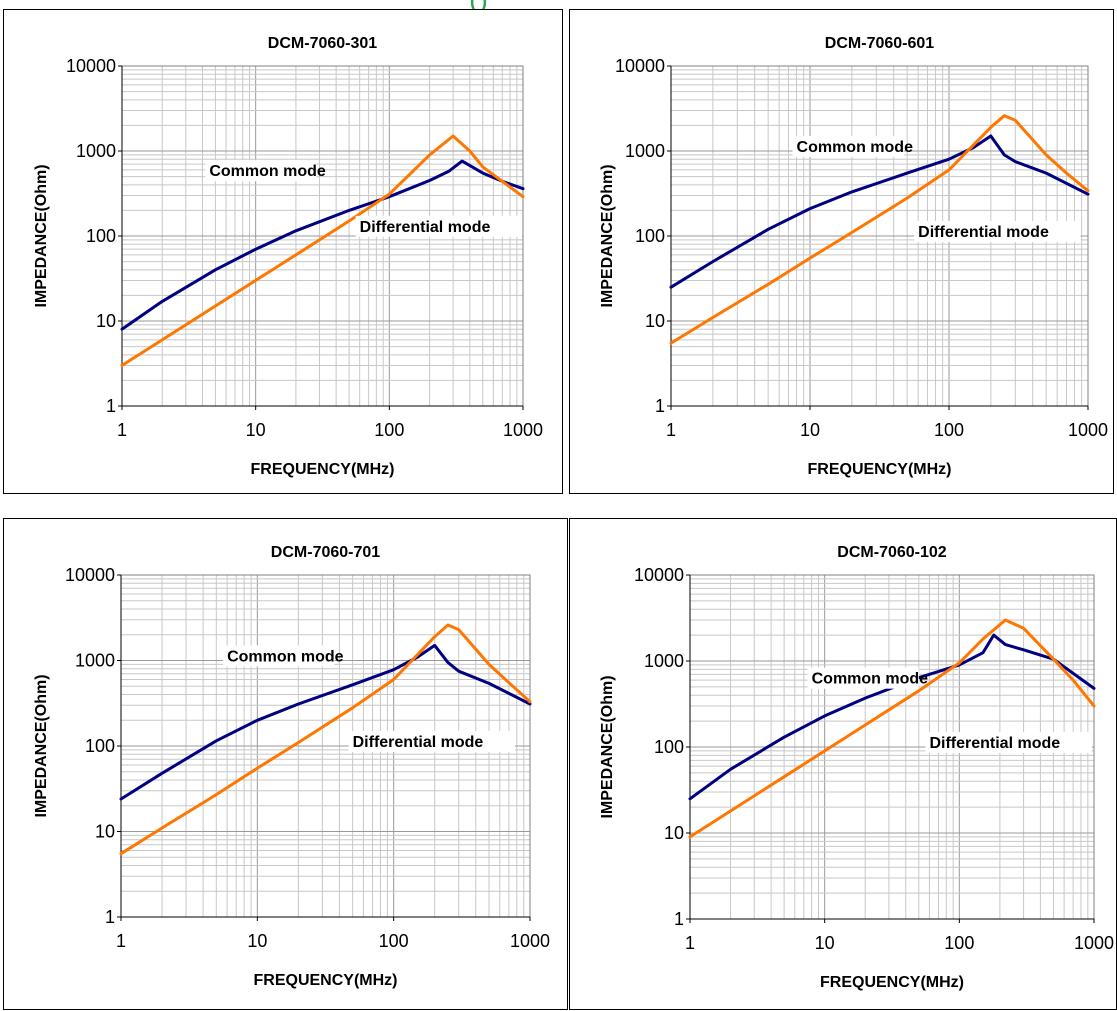 This screenshot has width=1117, height=1011. Describe the element at coordinates (879, 43) in the screenshot. I see `chart-title: DCM-7060-601` at that location.